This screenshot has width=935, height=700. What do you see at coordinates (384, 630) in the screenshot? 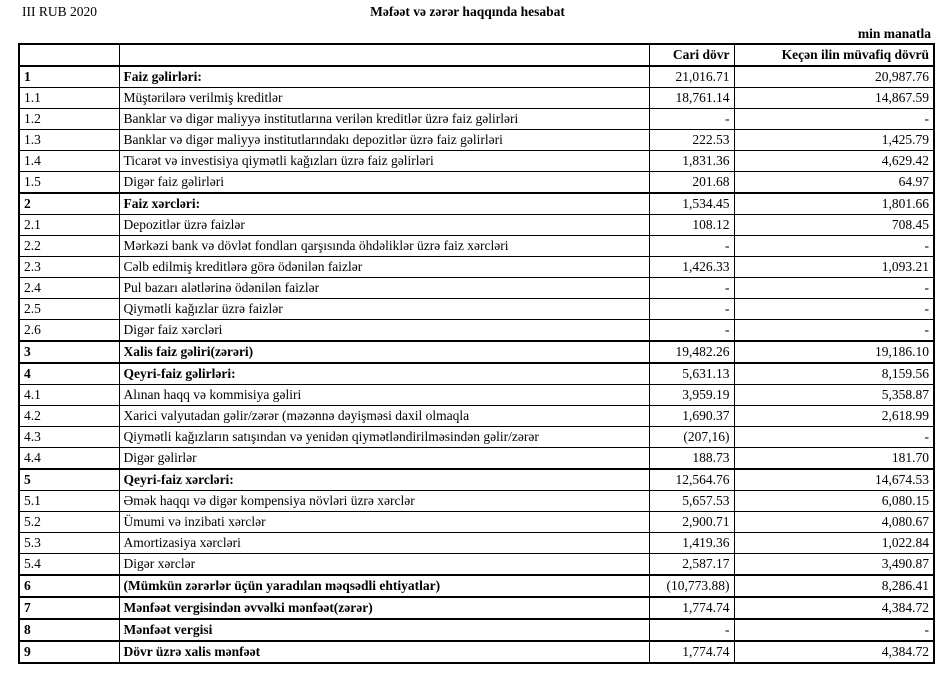
I see `row-label: Mənfəət vergisi` at bounding box center [384, 630].